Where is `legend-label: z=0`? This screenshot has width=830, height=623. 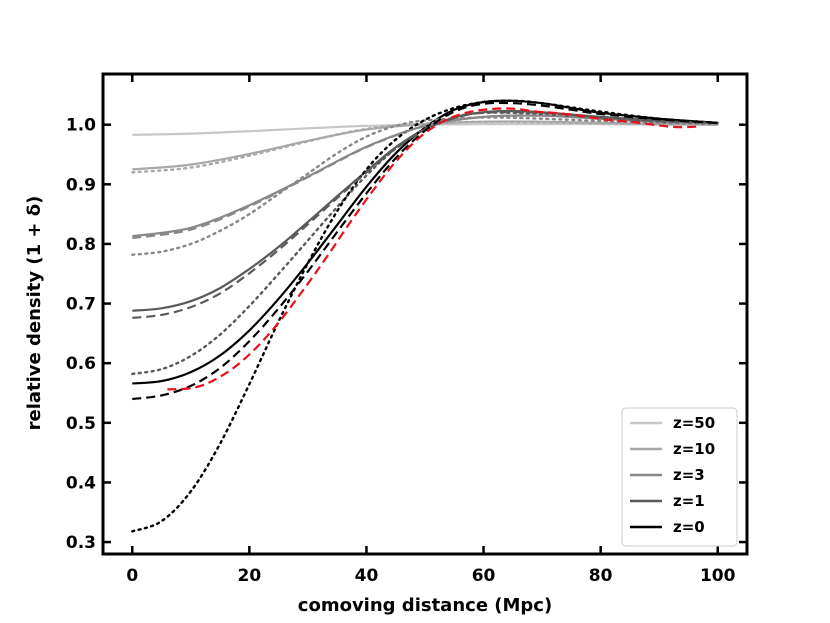
legend-label: z=0 is located at coordinates (689, 527).